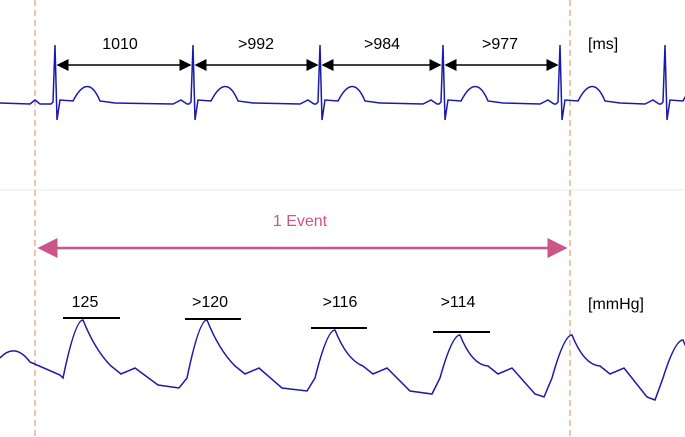  I want to click on pressure-unit: [mmHg], so click(616, 304).